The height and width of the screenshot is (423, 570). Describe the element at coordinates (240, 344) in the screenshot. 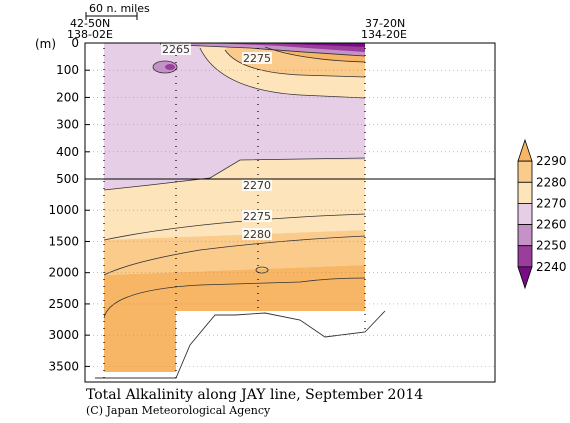

I see `seafloor-line` at that location.